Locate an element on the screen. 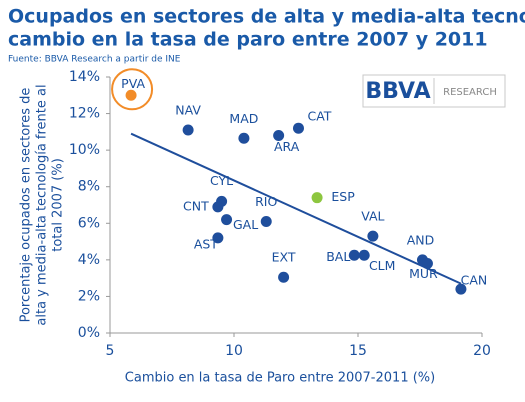 Image resolution: width=525 pixels, height=402 pixels. y-axis-label-line: alta y media-alta tecnología frente al is located at coordinates (42, 204).